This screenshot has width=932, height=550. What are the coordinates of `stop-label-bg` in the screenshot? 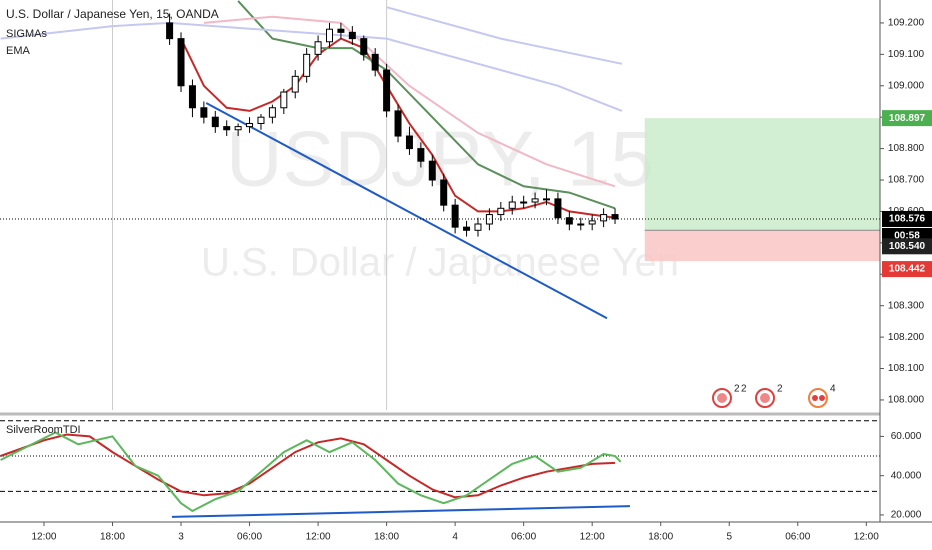 It's located at (907, 269).